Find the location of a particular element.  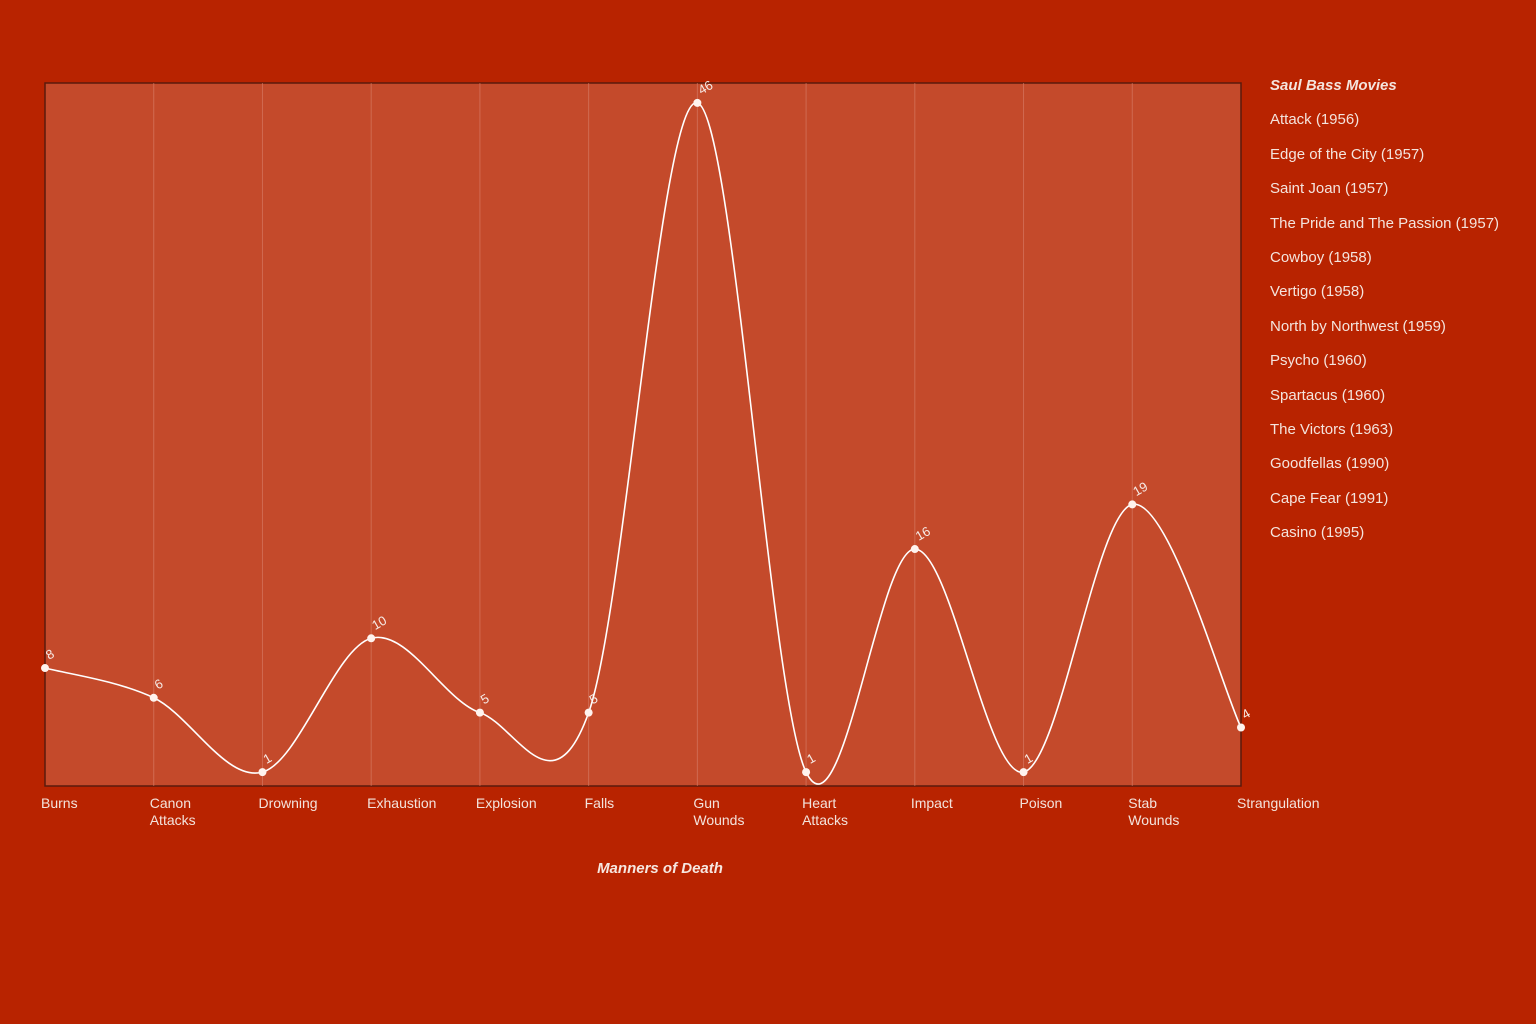

x-tick-label: Poison is located at coordinates (1041, 803).